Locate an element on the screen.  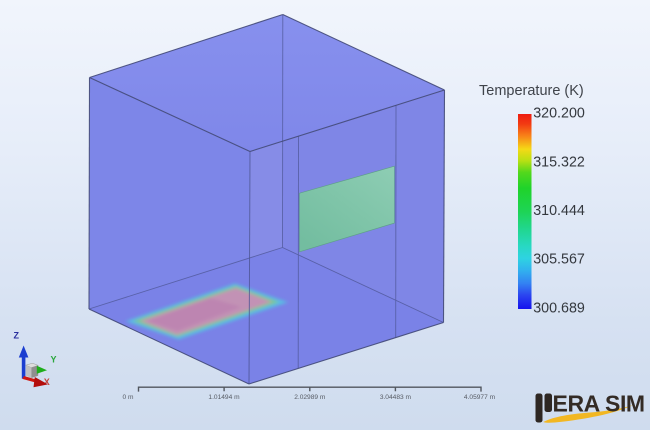
svg-text: X is located at coordinates (47, 382).